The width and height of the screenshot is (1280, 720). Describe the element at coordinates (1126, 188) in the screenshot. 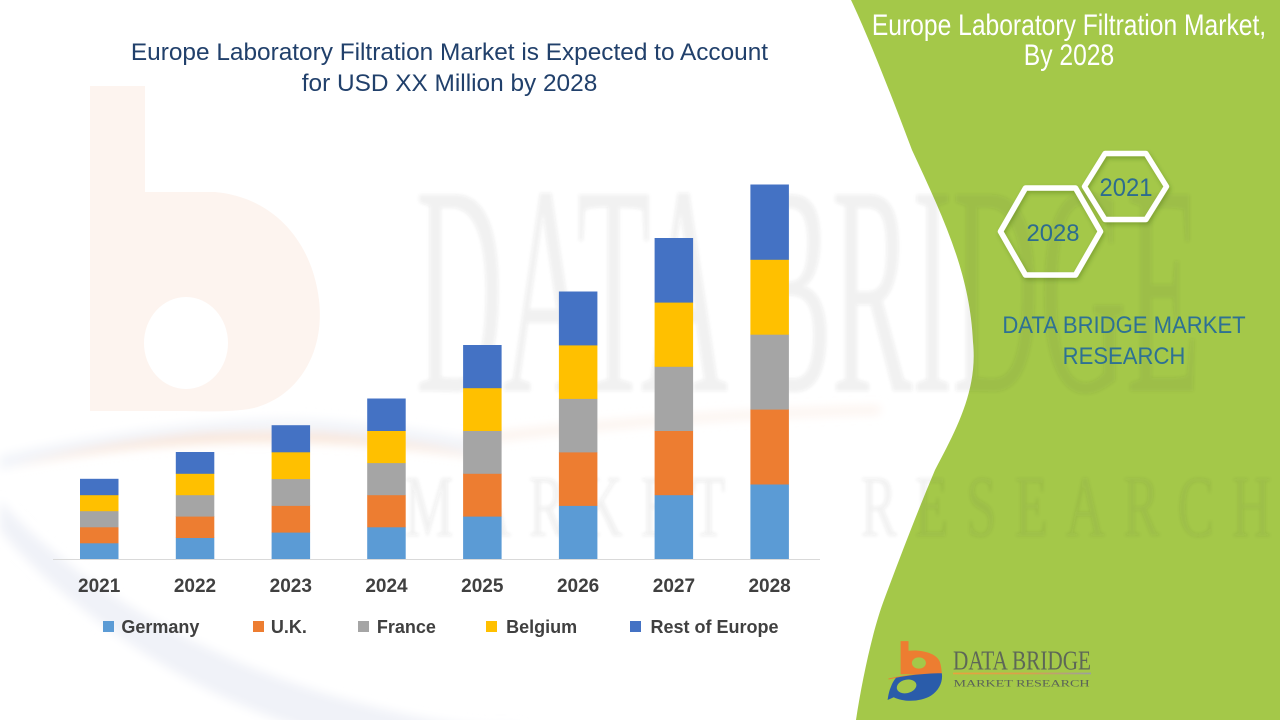

I see `svg-text: 2021` at that location.